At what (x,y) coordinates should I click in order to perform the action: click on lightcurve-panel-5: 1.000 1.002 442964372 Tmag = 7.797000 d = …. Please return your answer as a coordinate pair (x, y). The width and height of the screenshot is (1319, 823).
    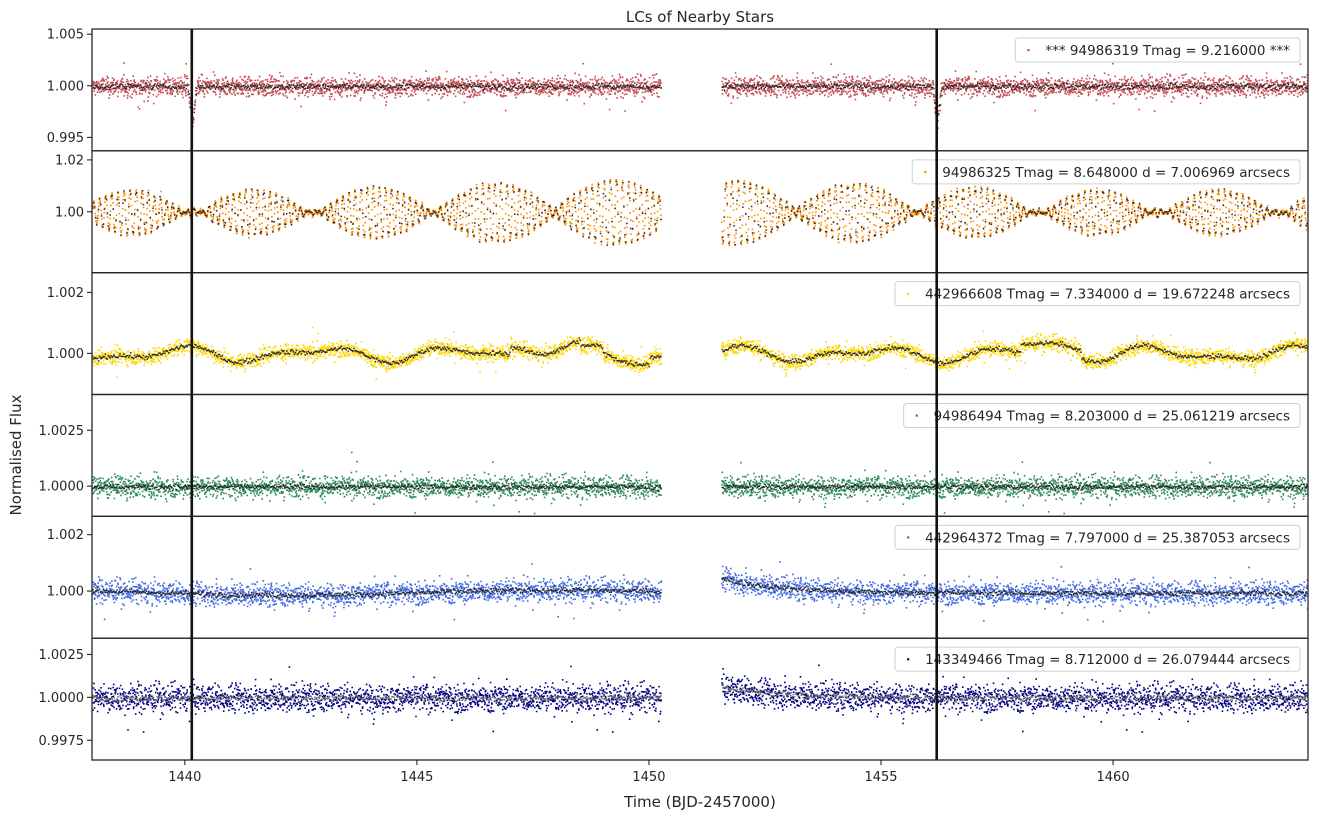
    Looking at the image, I should click on (678, 577).